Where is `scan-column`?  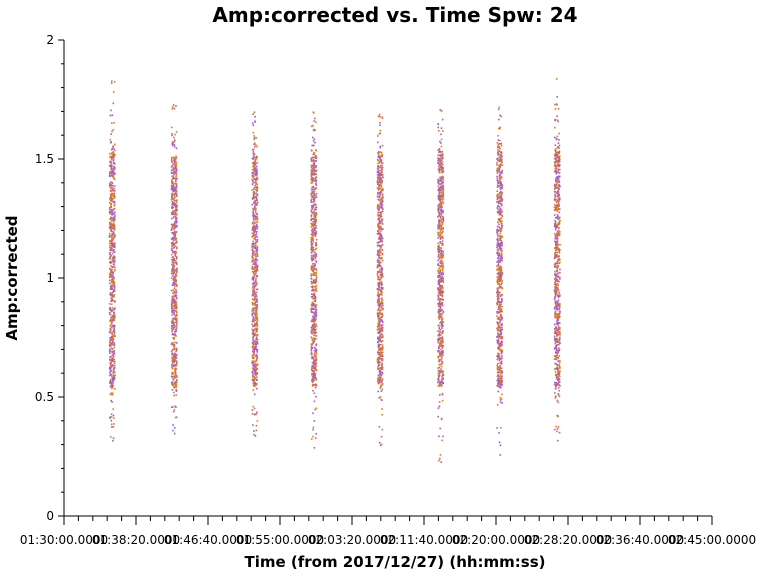
scan-column is located at coordinates (112, 261).